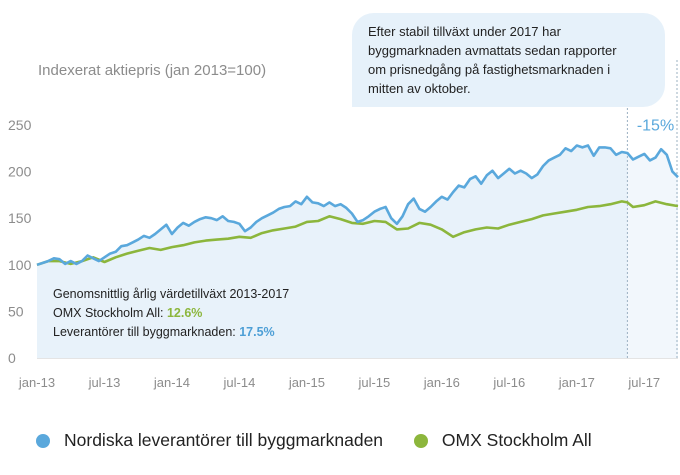  I want to click on x-tick-label: jul-17, so click(643, 382).